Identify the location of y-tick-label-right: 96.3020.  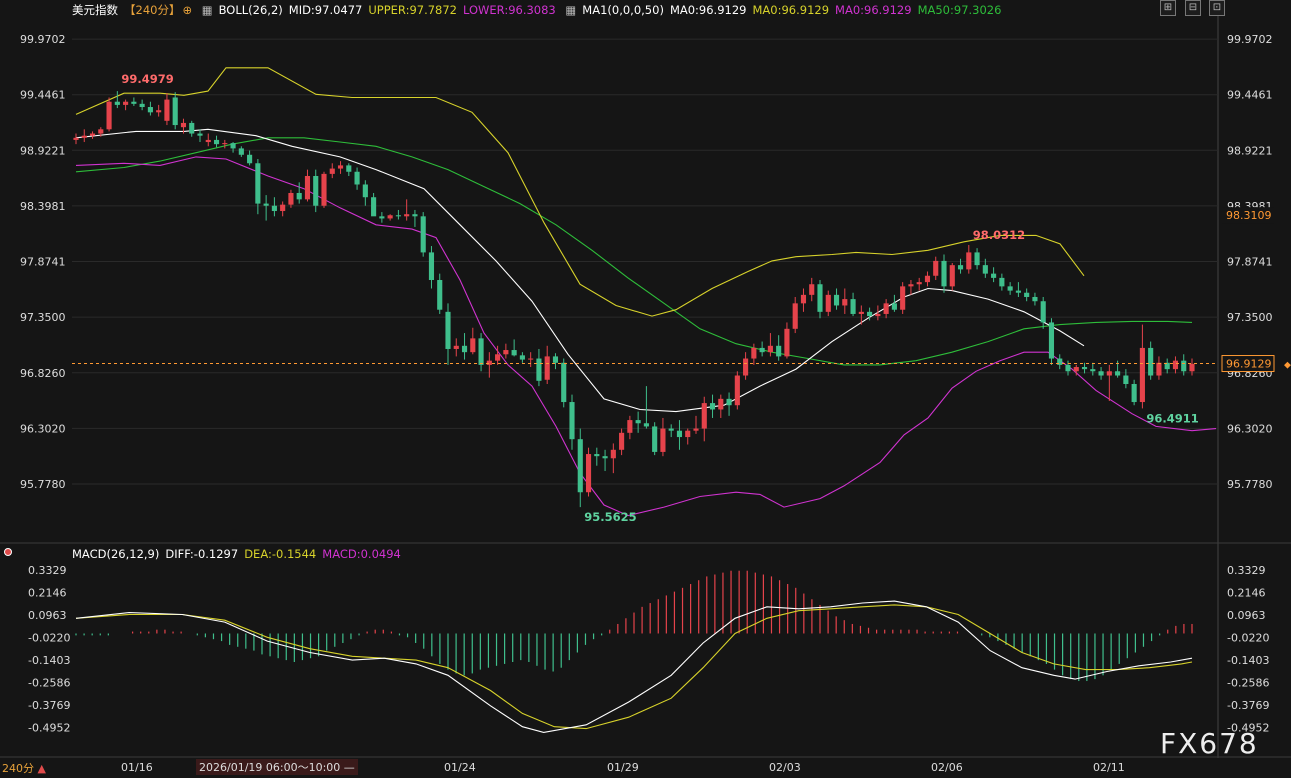
(1250, 428).